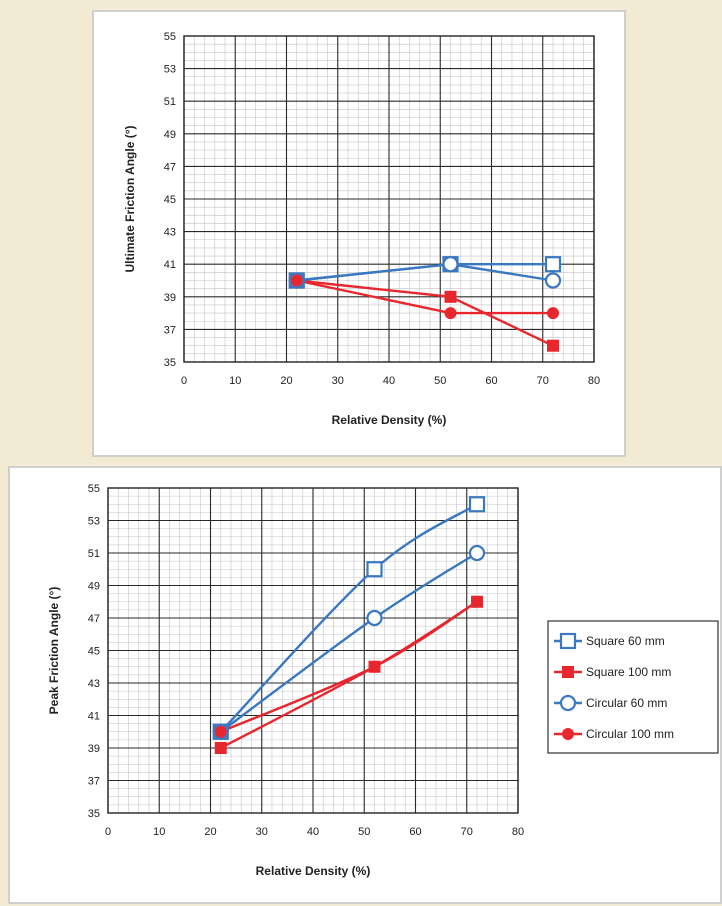  I want to click on legend-marker-circular-60-mm, so click(568, 703).